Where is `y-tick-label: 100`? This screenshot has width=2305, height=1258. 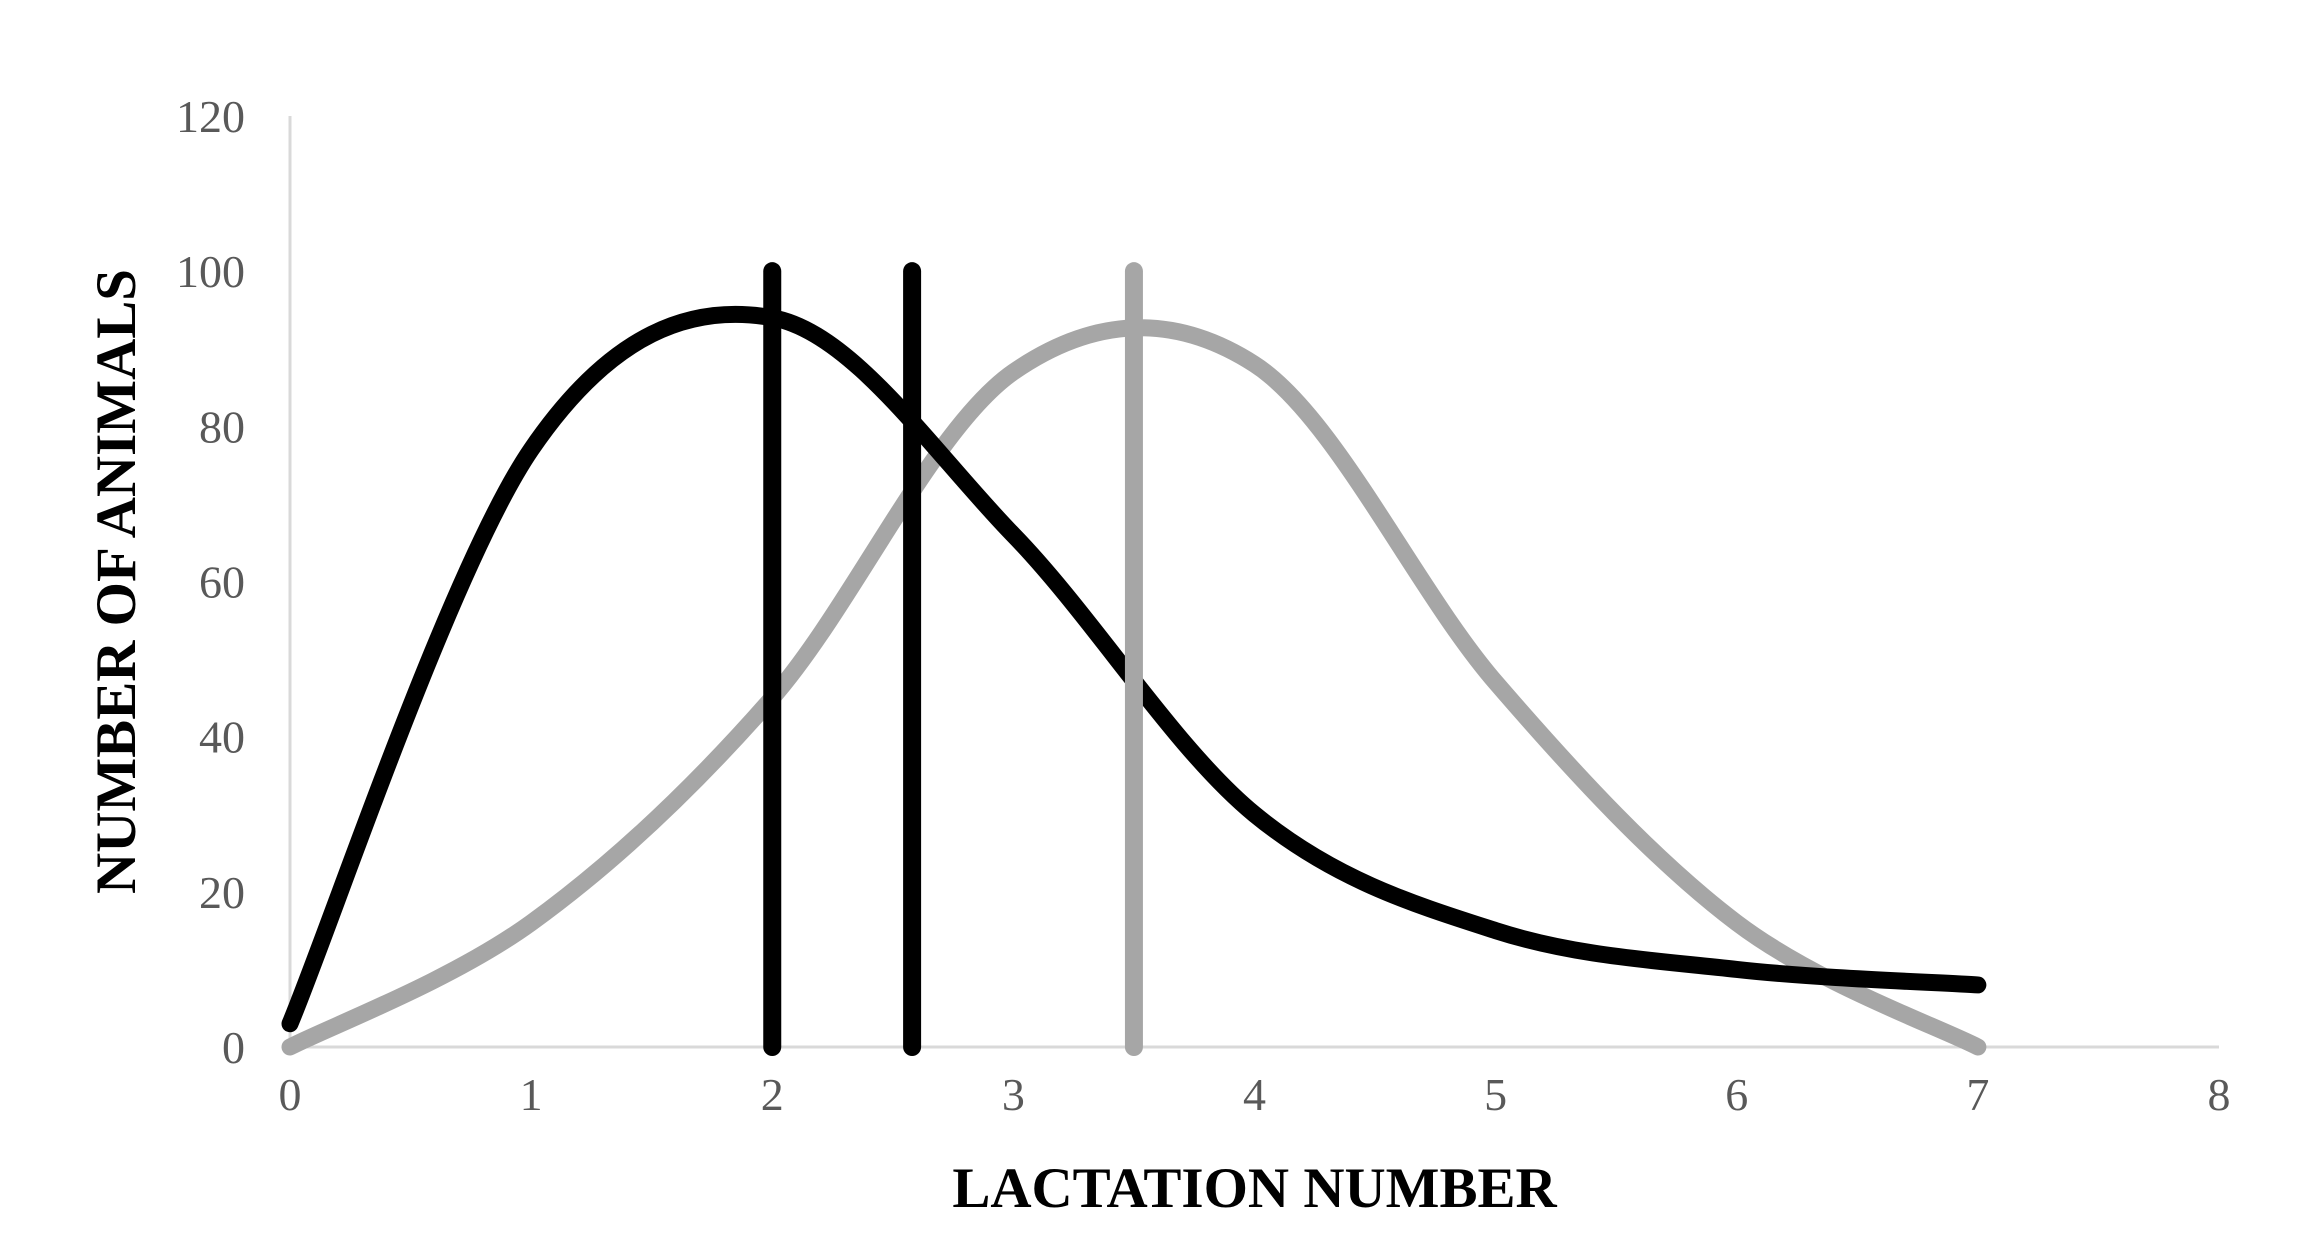
y-tick-label: 100 is located at coordinates (210, 271).